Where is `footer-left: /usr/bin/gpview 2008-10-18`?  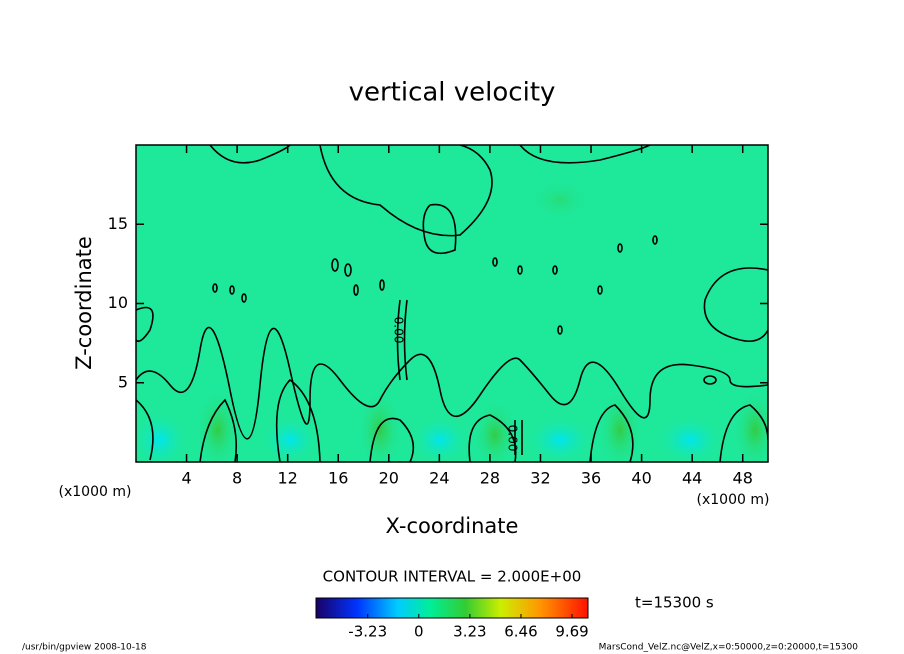 footer-left: /usr/bin/gpview 2008-10-18 is located at coordinates (84, 648).